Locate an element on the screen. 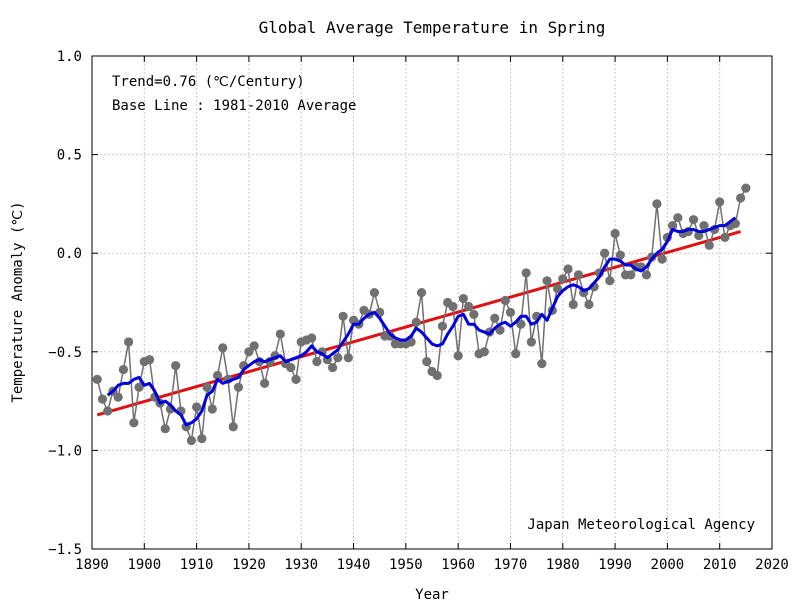  x-tick-label: 2020 is located at coordinates (772, 565).